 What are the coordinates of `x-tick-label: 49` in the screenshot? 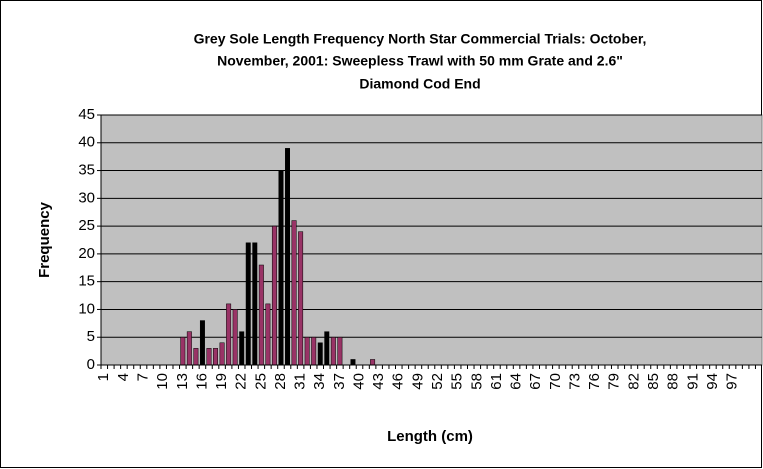 It's located at (417, 381).